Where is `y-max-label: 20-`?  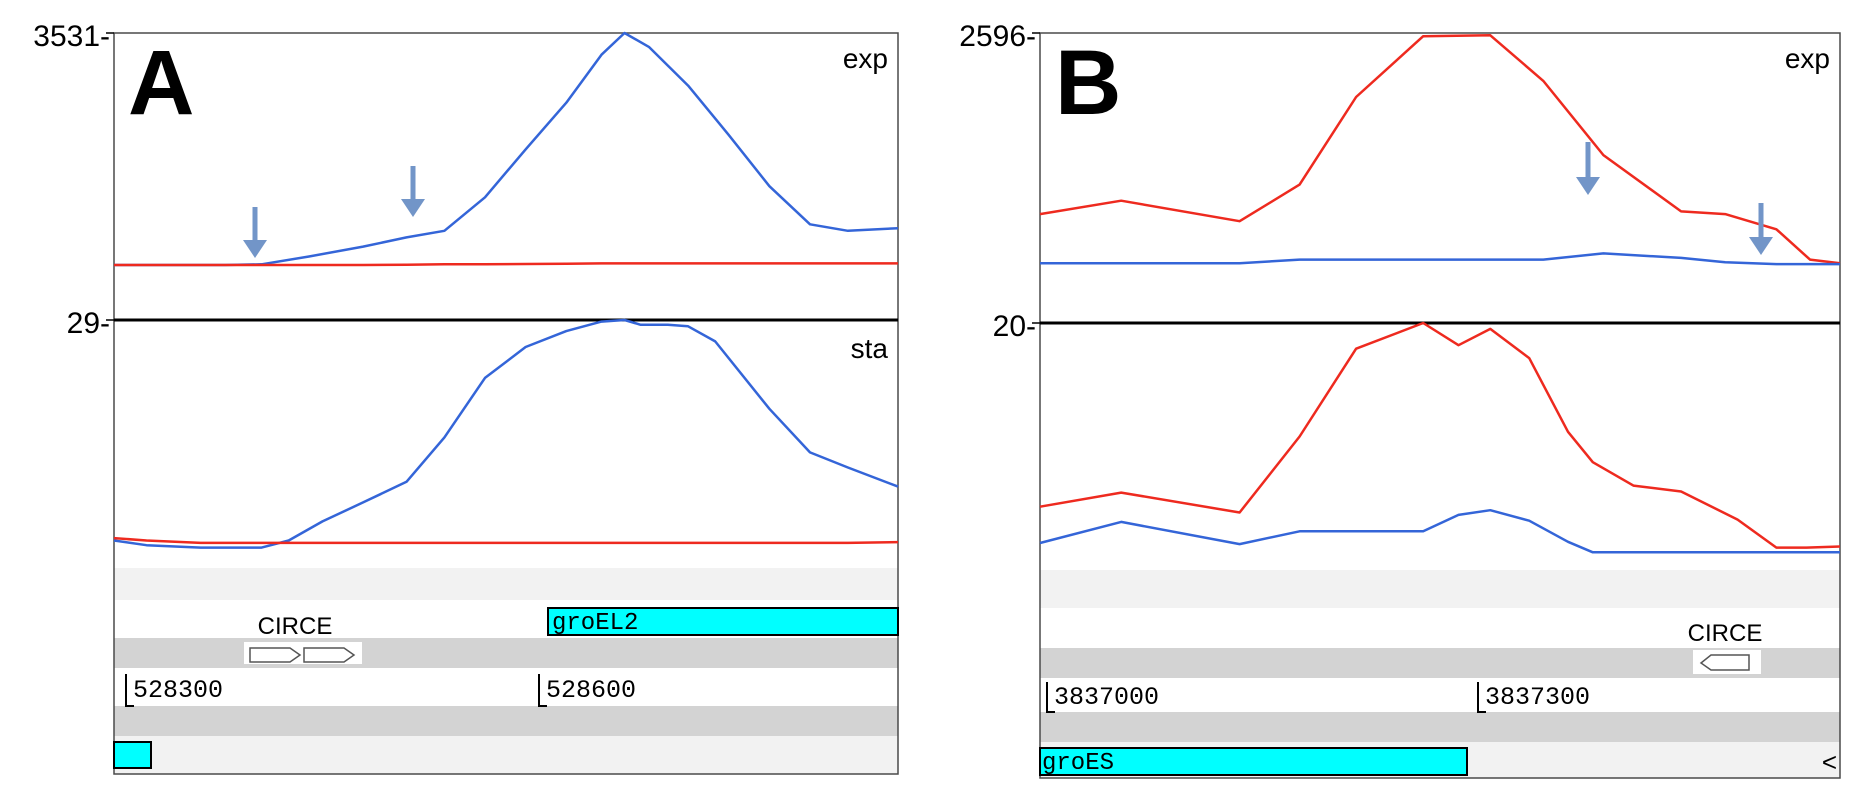 y-max-label: 20- is located at coordinates (1014, 326).